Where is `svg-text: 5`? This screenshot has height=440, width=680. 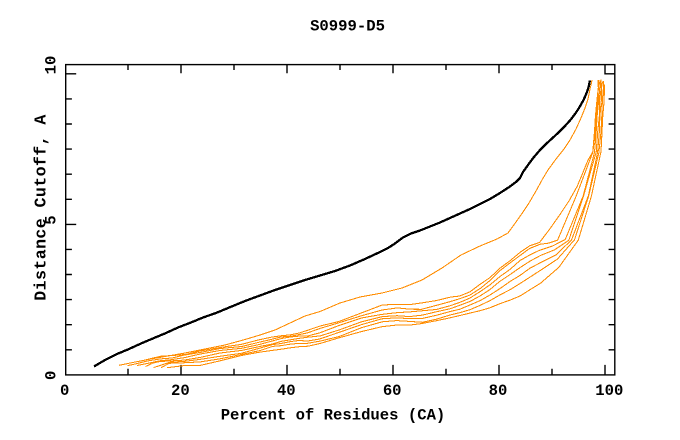
svg-text: 5 is located at coordinates (52, 219).